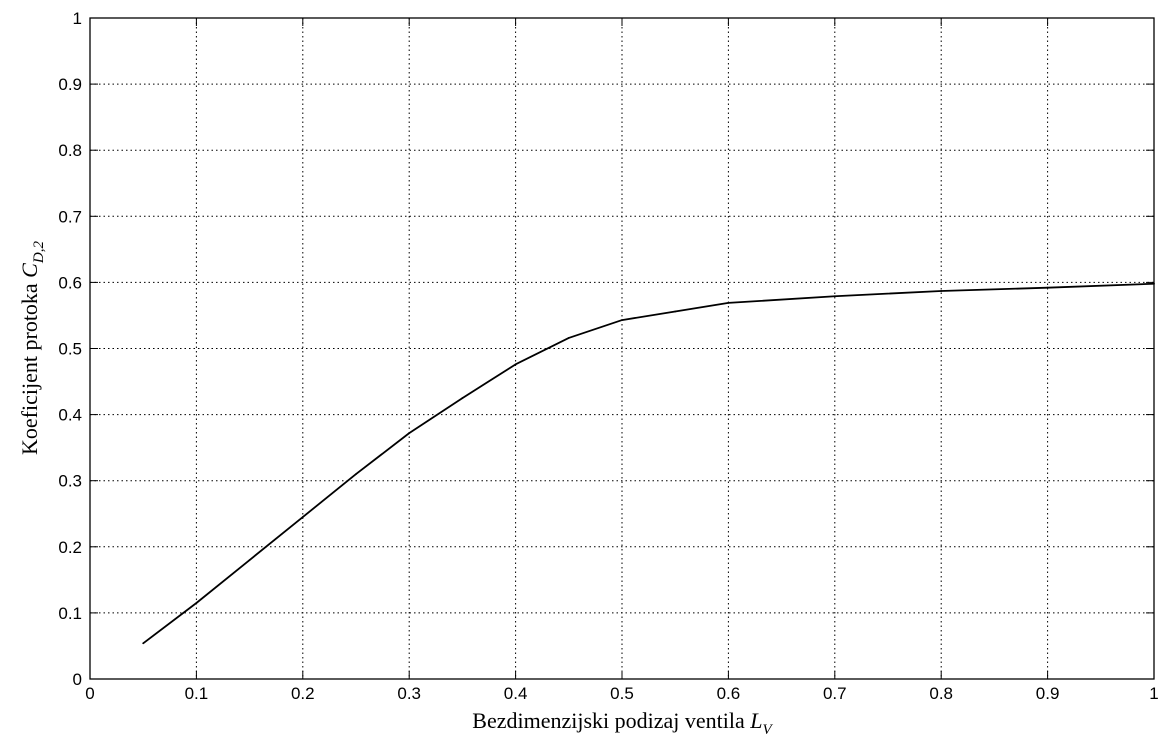  I want to click on y-axis-label-text: Koeficijent protoka, so click(29, 366).